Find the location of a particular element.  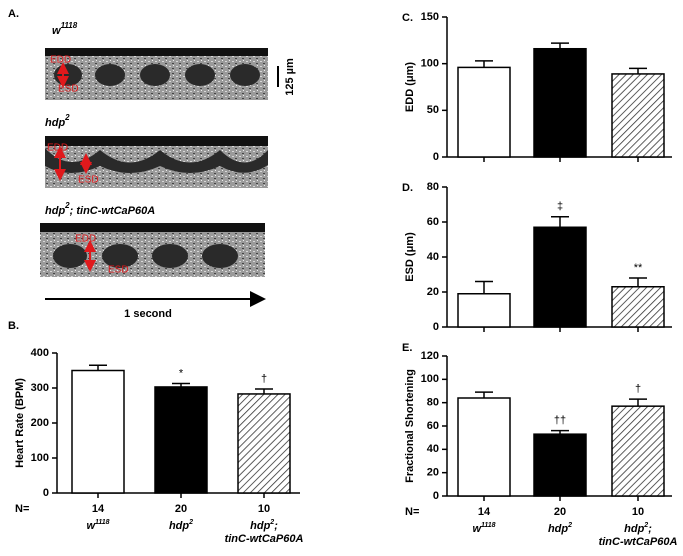

y-tick-label: 50 is located at coordinates (433, 110).